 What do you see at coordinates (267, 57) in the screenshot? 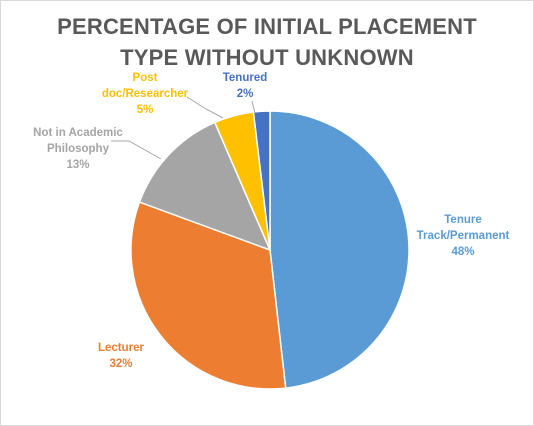
I see `chart-title-line-2: TYPE WITHOUT UNKNOWN` at bounding box center [267, 57].